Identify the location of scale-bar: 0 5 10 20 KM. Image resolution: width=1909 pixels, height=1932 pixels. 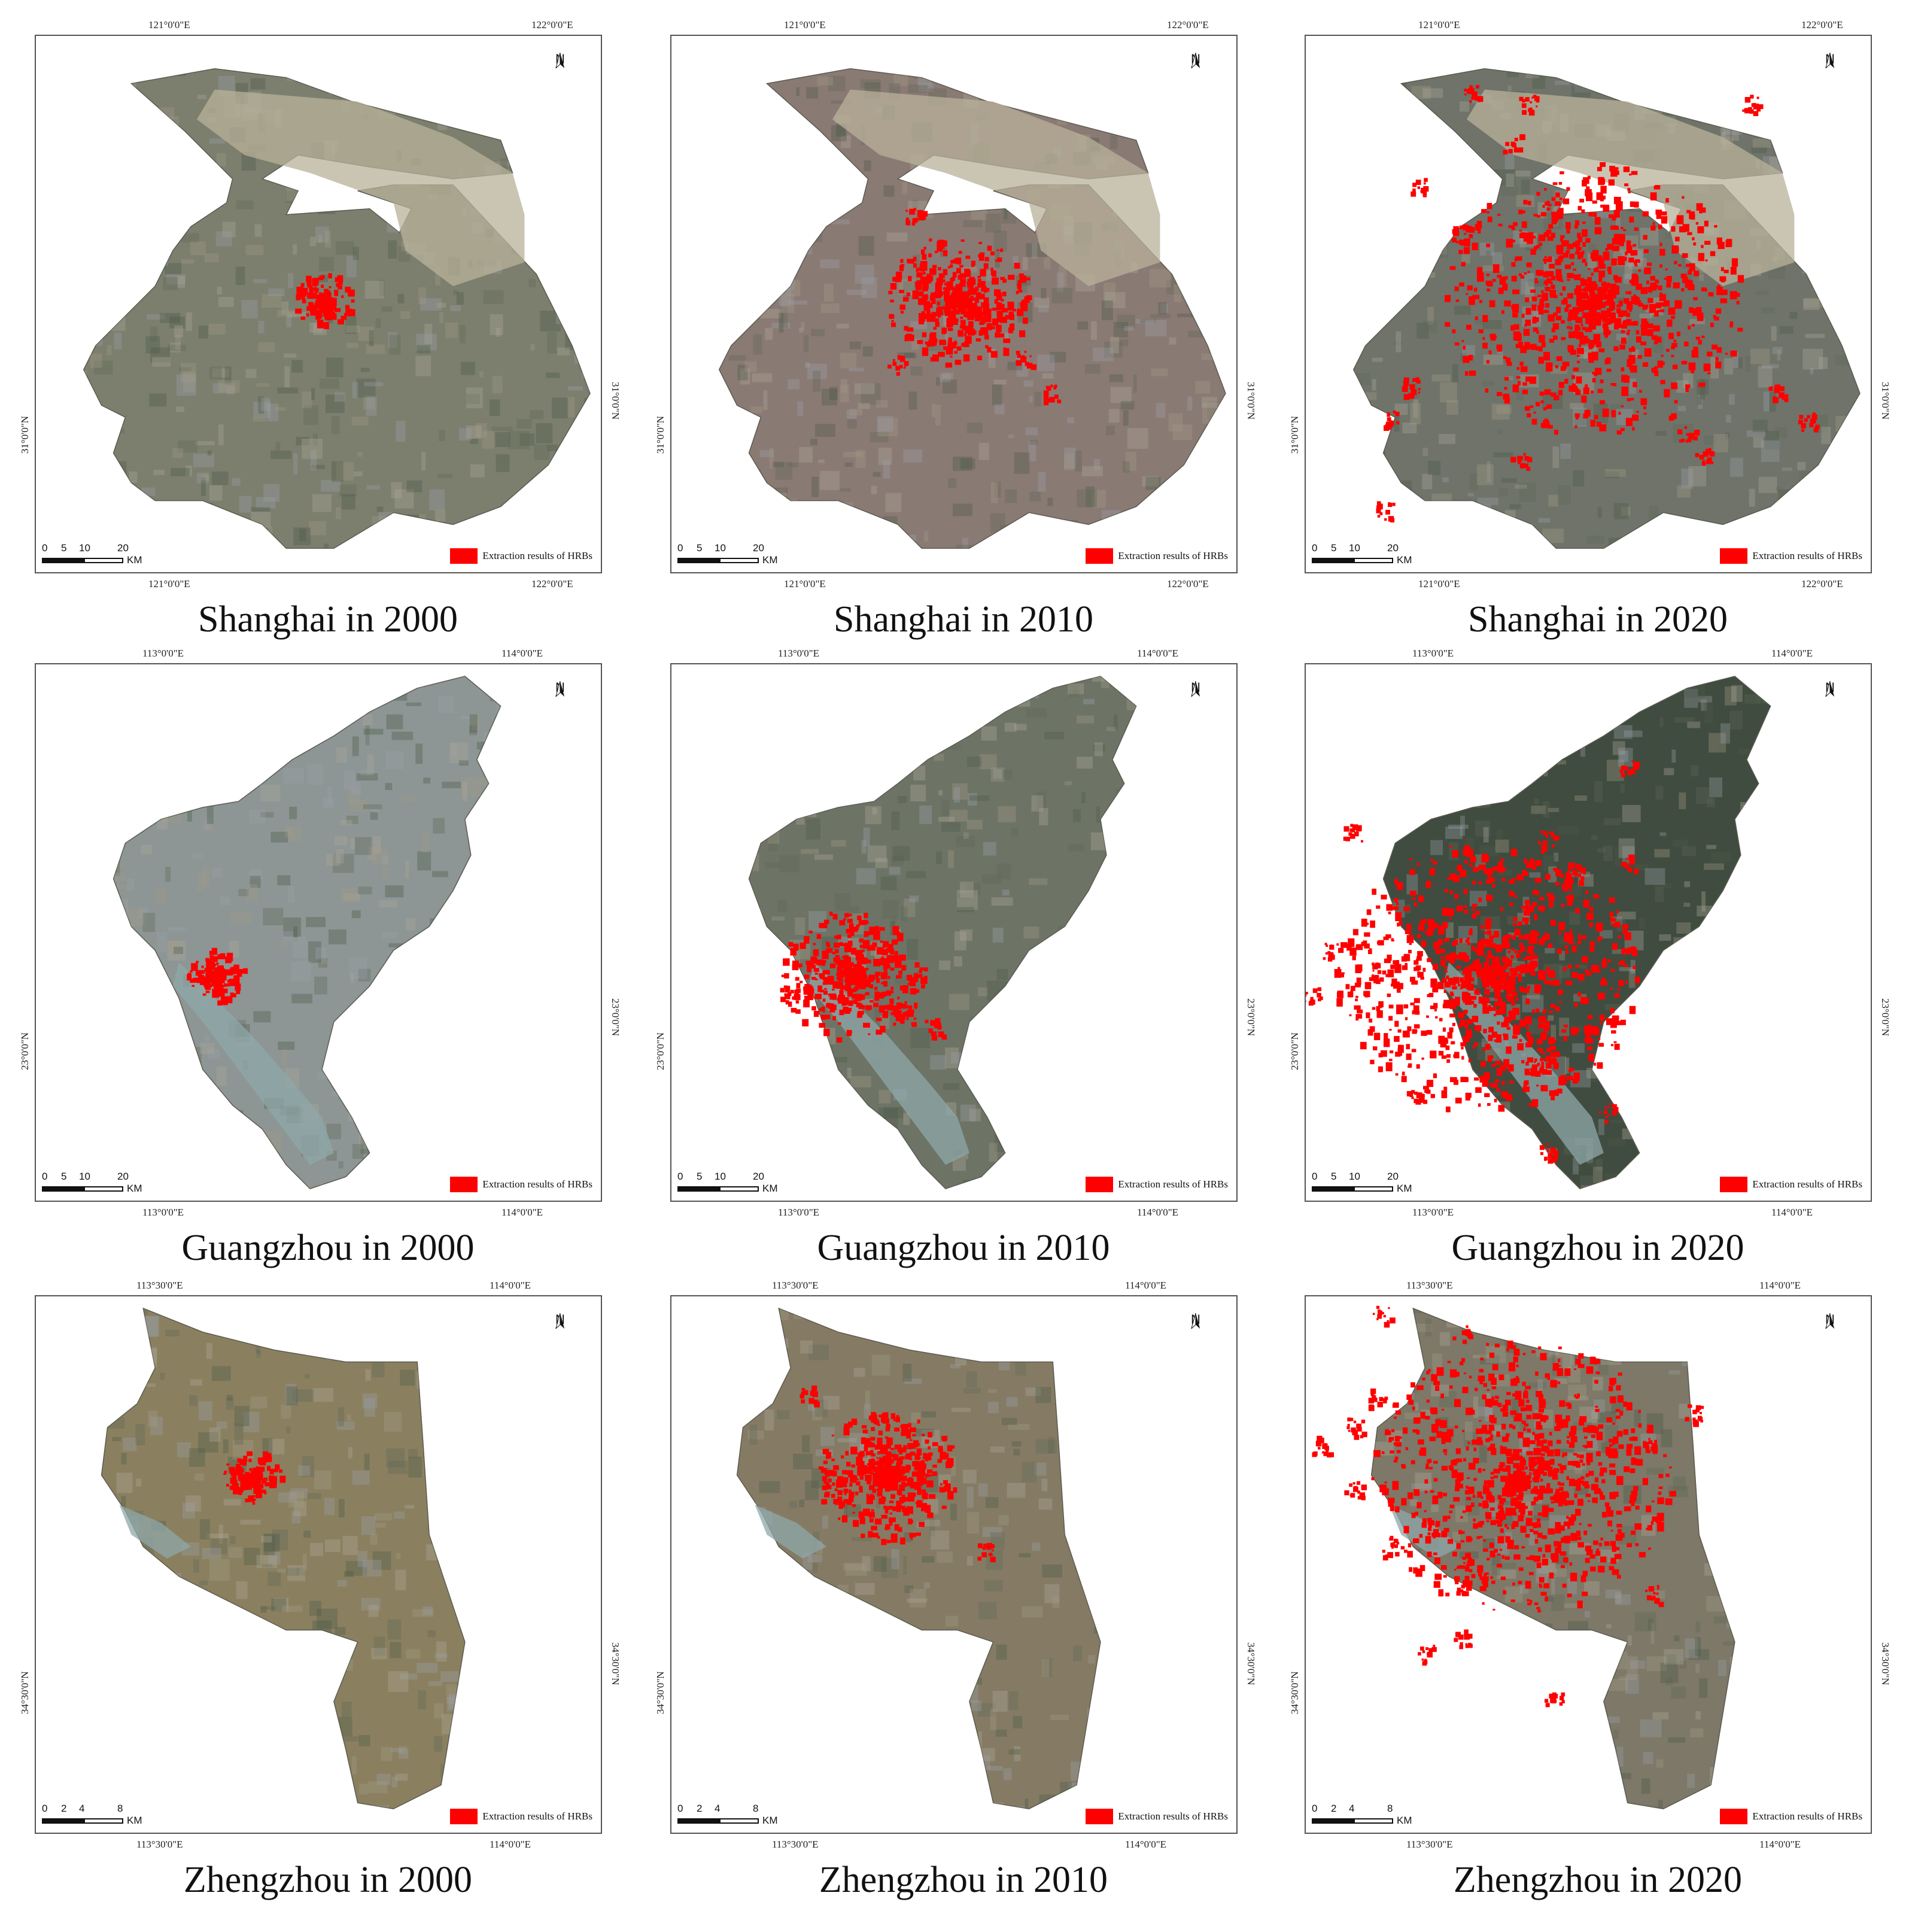
(1390, 554).